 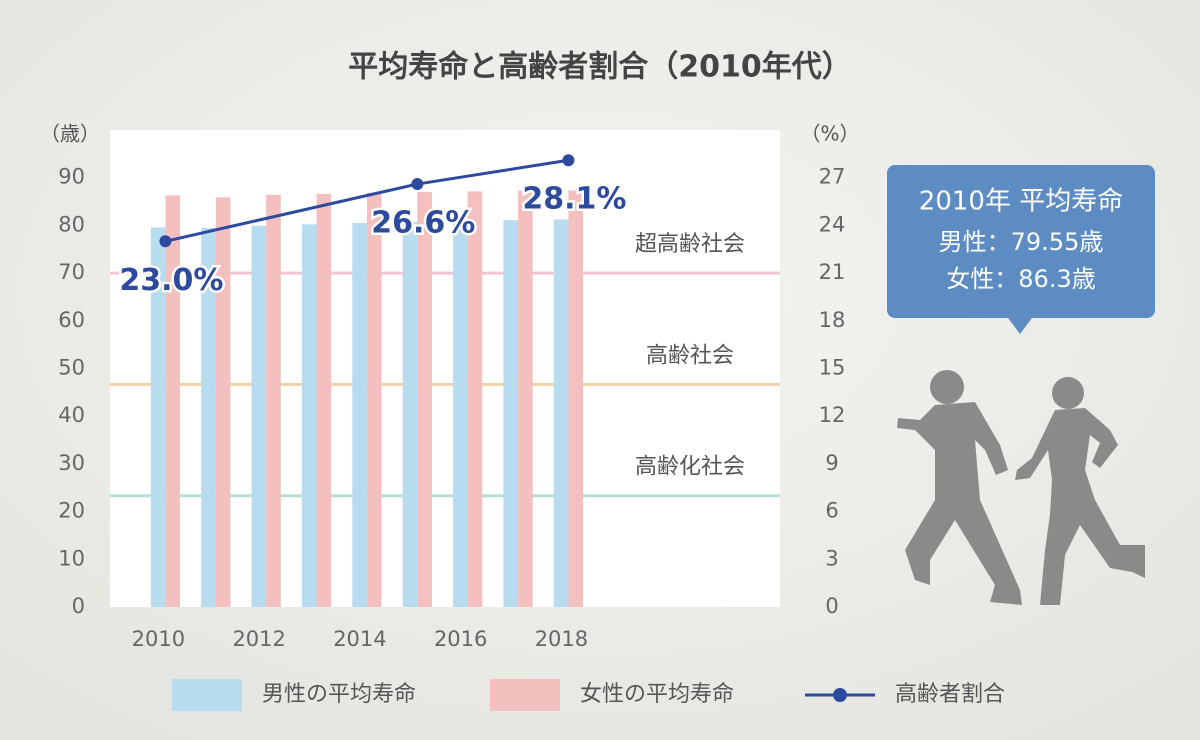 What do you see at coordinates (71, 558) in the screenshot?
I see `y-tick-label: 10` at bounding box center [71, 558].